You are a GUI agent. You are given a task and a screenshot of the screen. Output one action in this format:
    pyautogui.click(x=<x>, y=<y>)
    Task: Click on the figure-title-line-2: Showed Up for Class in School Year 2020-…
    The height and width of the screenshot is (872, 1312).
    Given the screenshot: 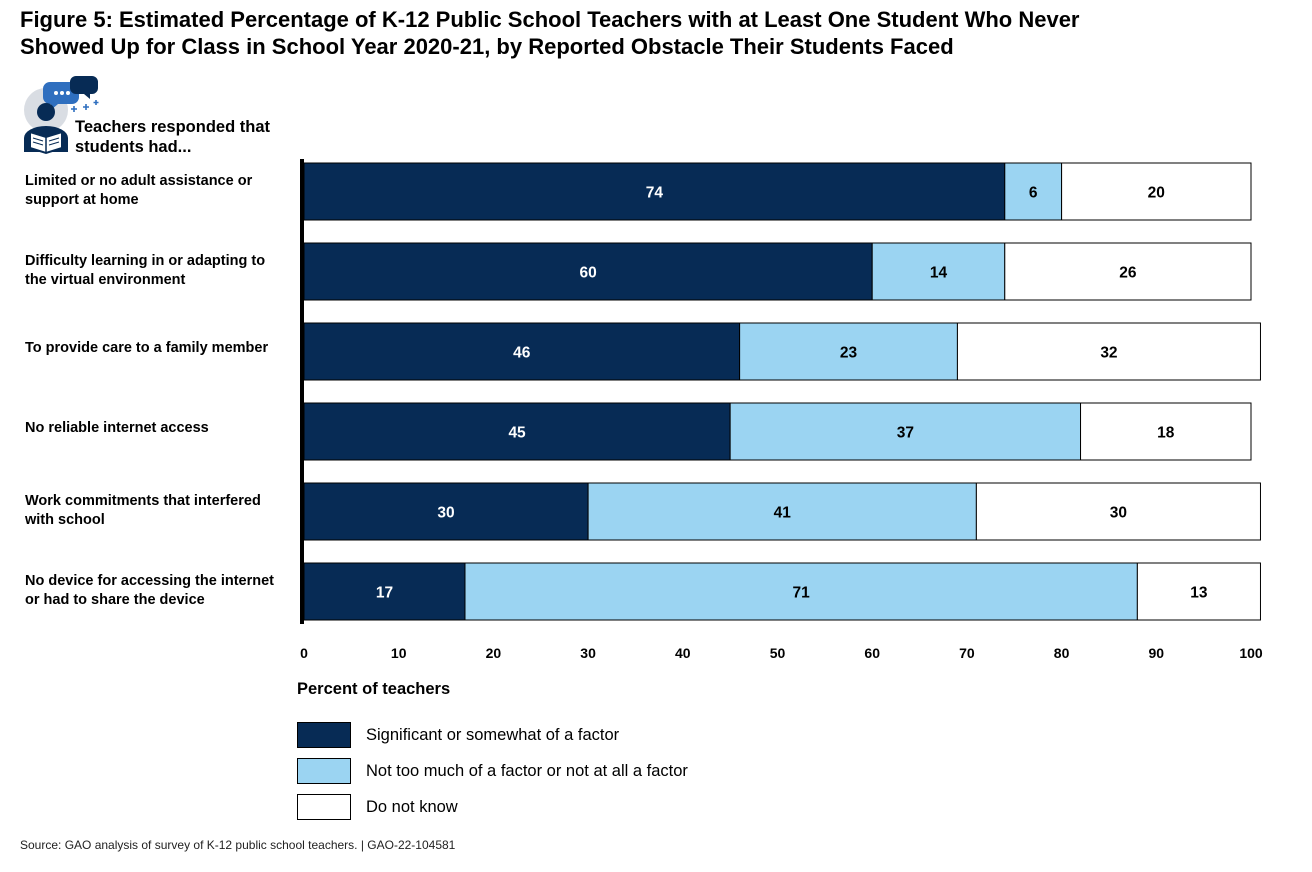 What is the action you would take?
    pyautogui.click(x=487, y=46)
    